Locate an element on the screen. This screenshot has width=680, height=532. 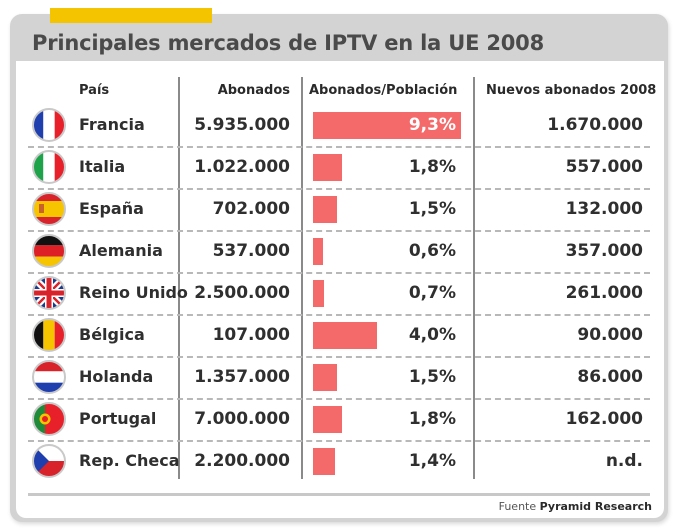
country-name: Bélgica is located at coordinates (112, 334).